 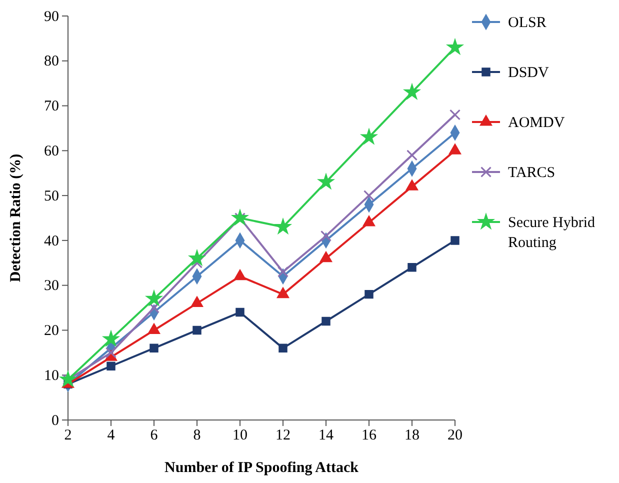 I want to click on x-tick-label: 6, so click(x=154, y=436).